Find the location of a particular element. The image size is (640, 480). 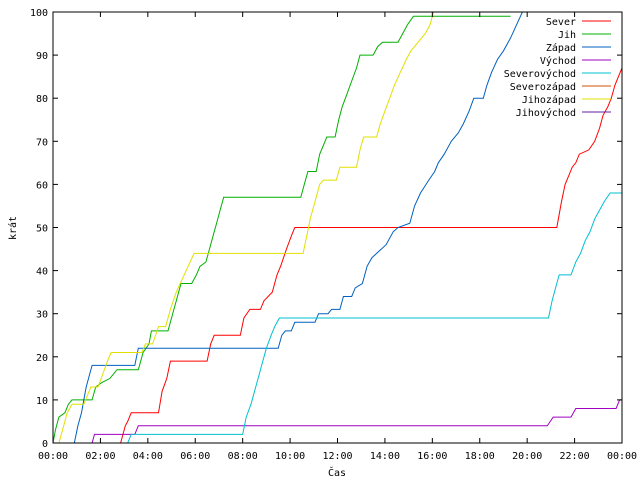

x-tick-label: 16:00 is located at coordinates (432, 456).